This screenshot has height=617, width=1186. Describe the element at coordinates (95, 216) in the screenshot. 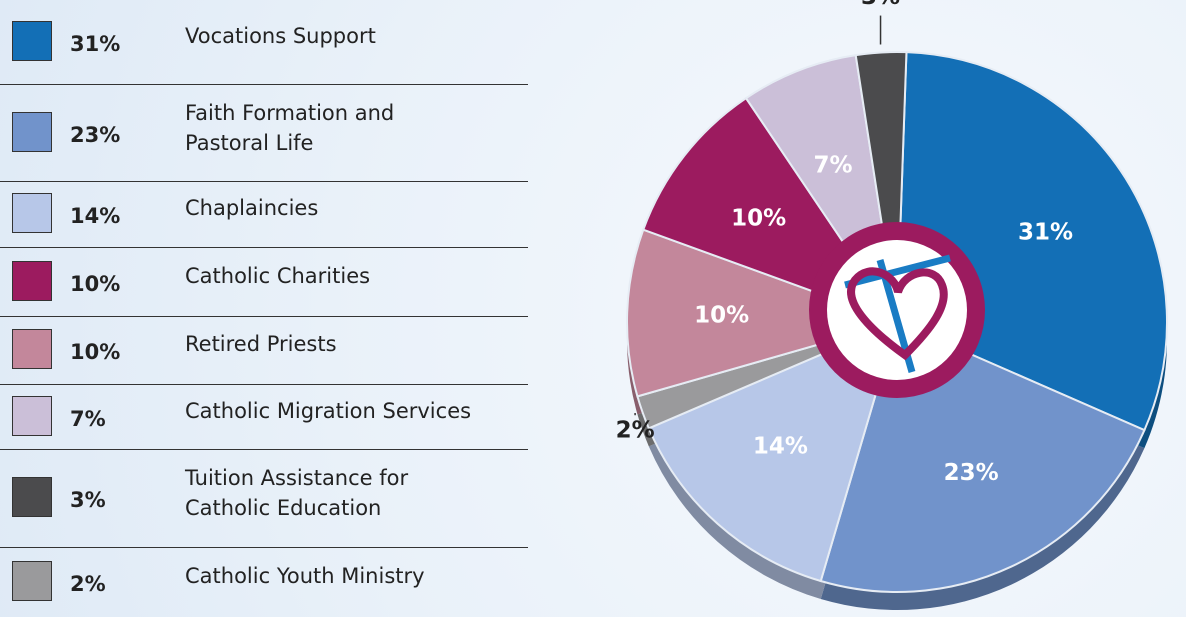

I see `legend-value: 14%` at that location.